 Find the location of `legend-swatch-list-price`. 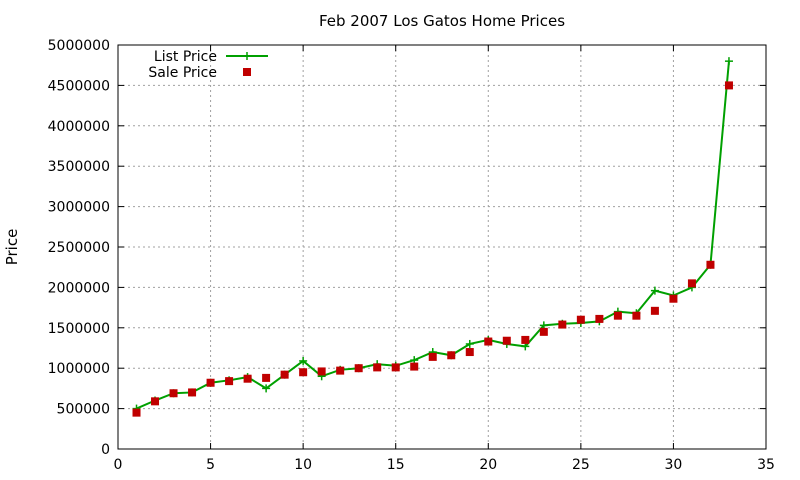

legend-swatch-list-price is located at coordinates (247, 56).